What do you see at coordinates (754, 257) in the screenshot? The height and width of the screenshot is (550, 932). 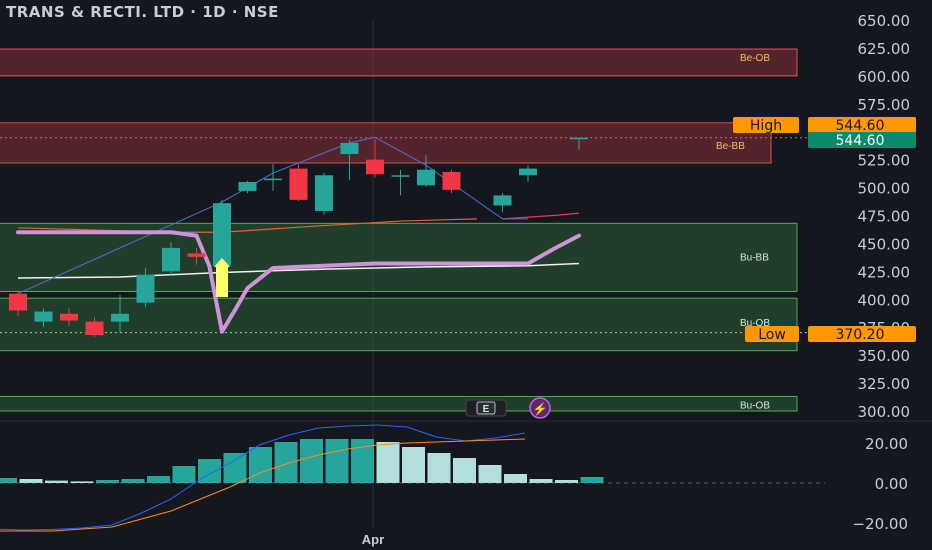 I see `zone-label: Bu-BB` at bounding box center [754, 257].